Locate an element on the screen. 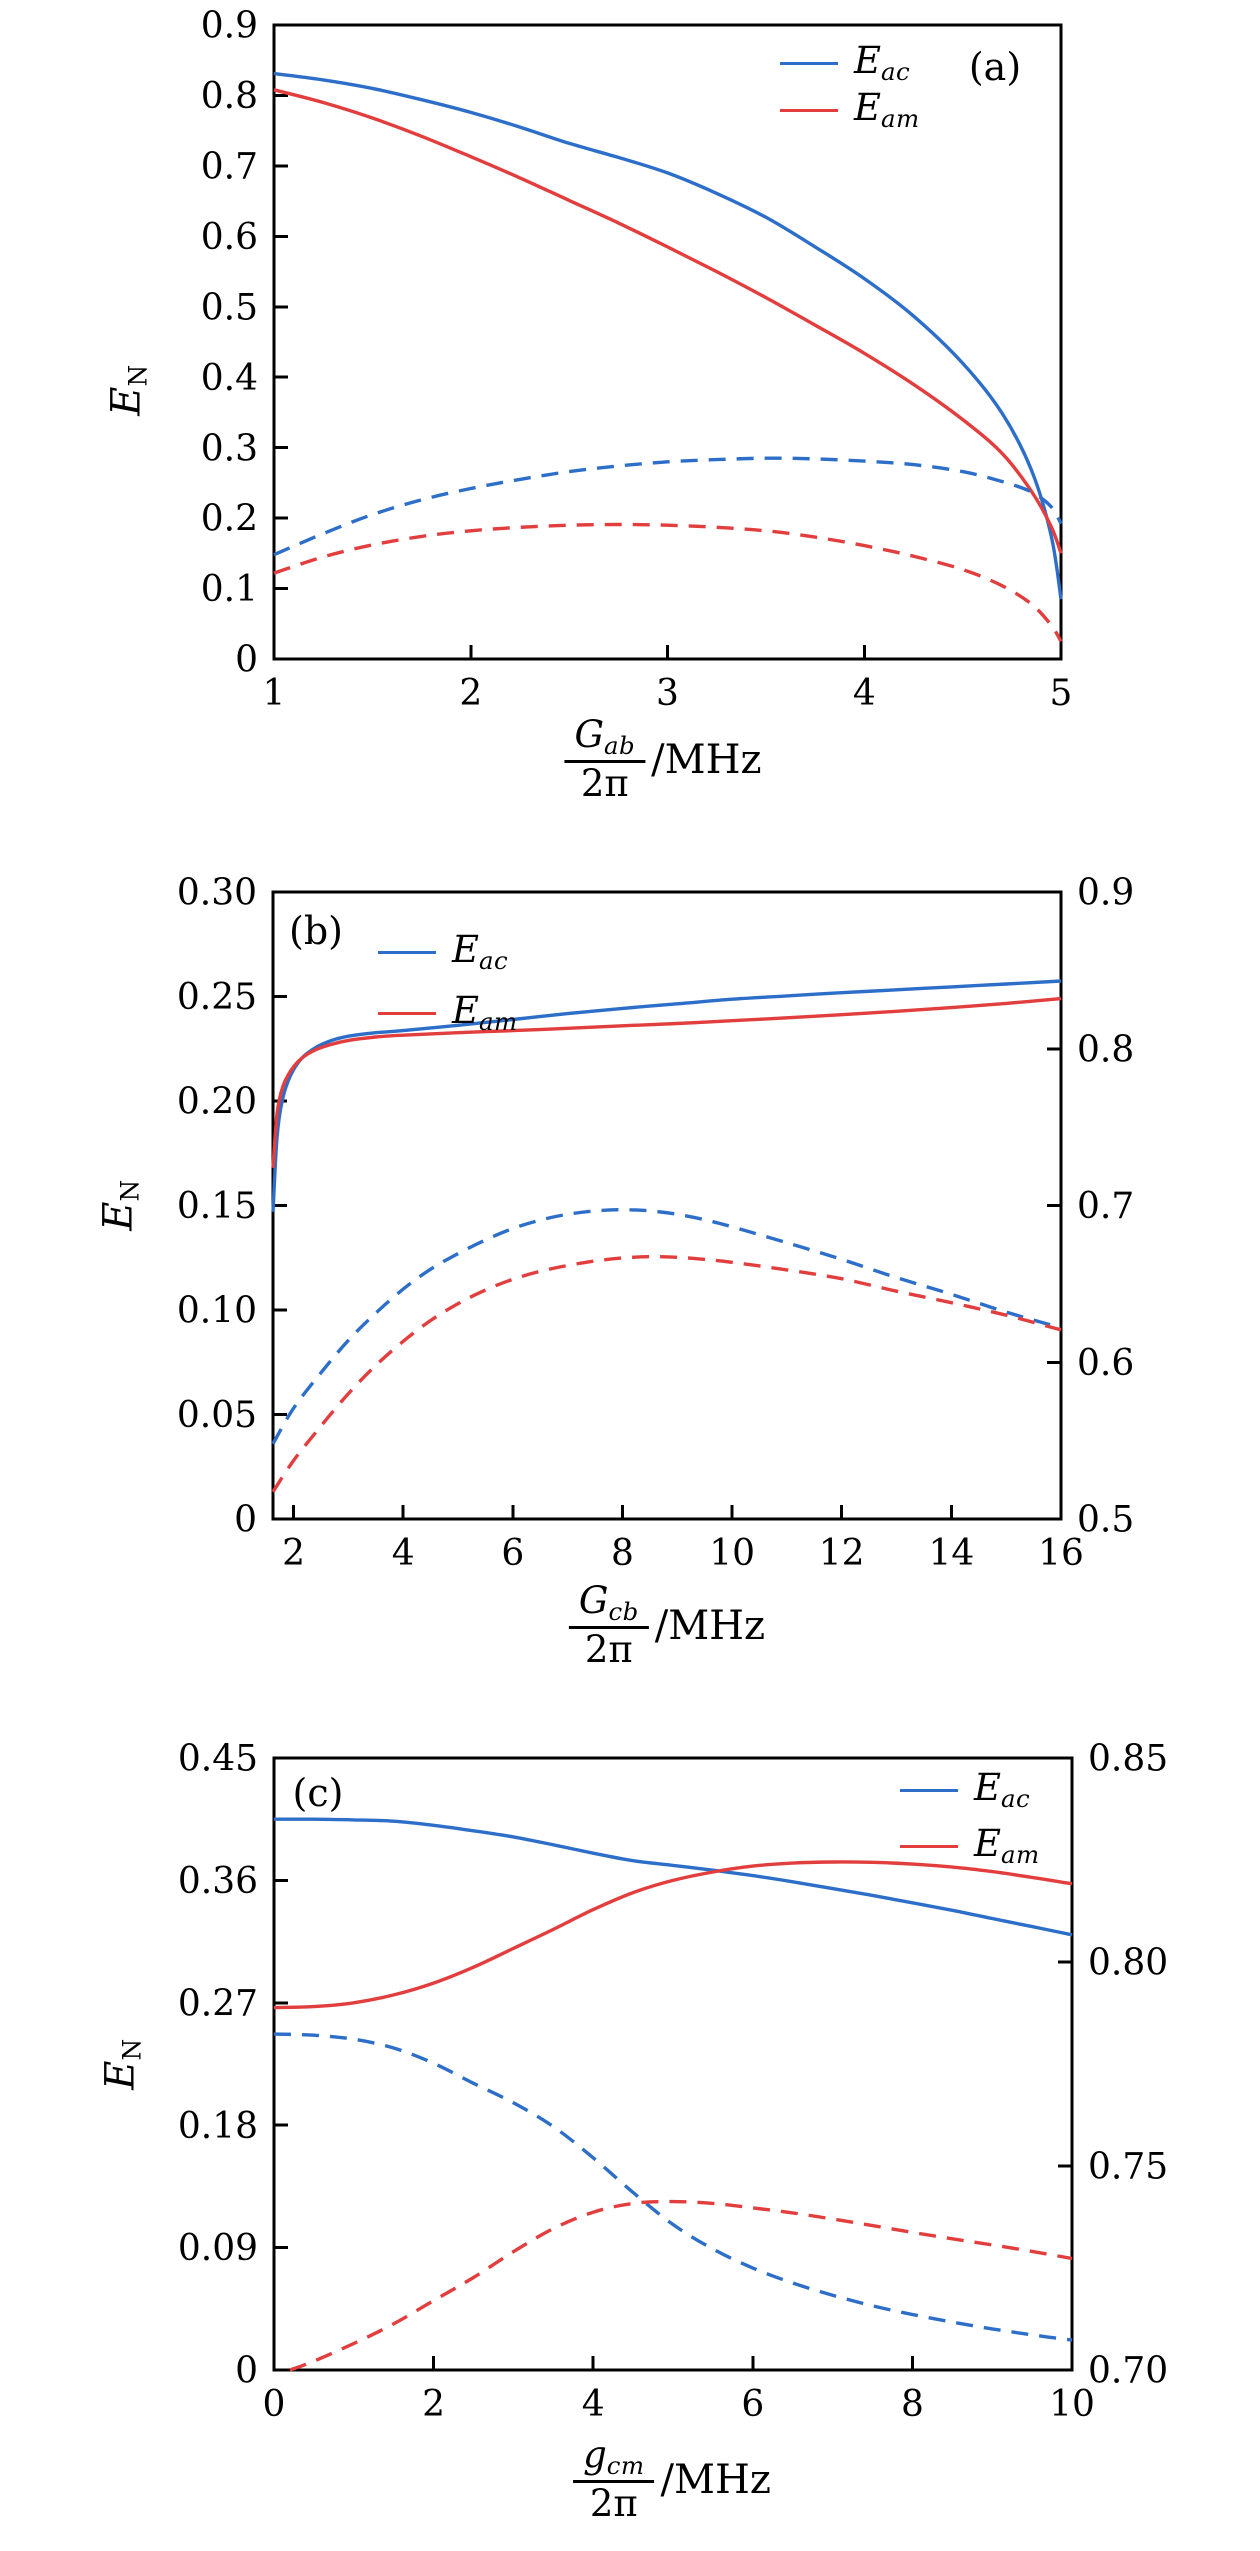 This screenshot has height=2551, width=1260. panel-b-xlabel: Gcb 2π /MHz is located at coordinates (667, 1624).